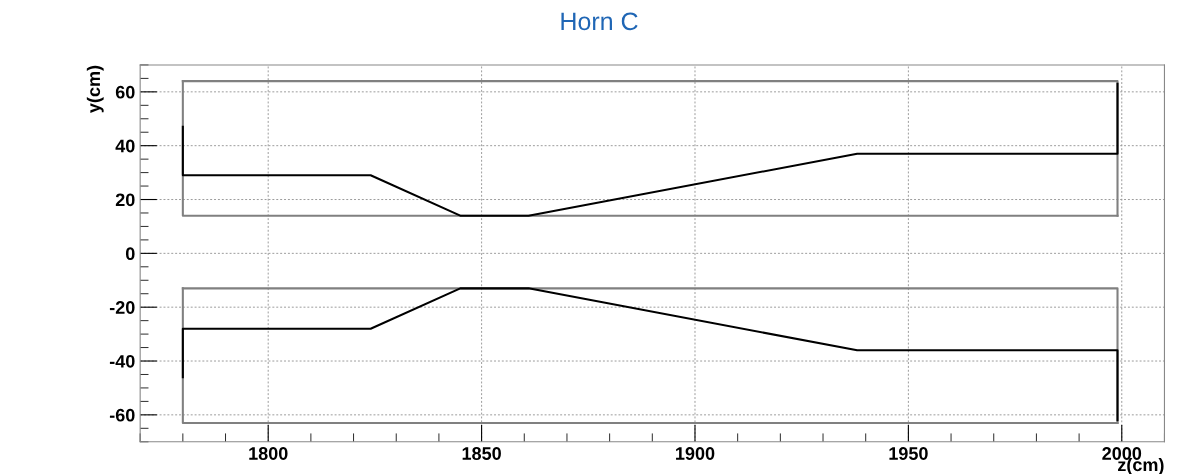  Describe the element at coordinates (695, 453) in the screenshot. I see `x-tick-label: 1900` at that location.